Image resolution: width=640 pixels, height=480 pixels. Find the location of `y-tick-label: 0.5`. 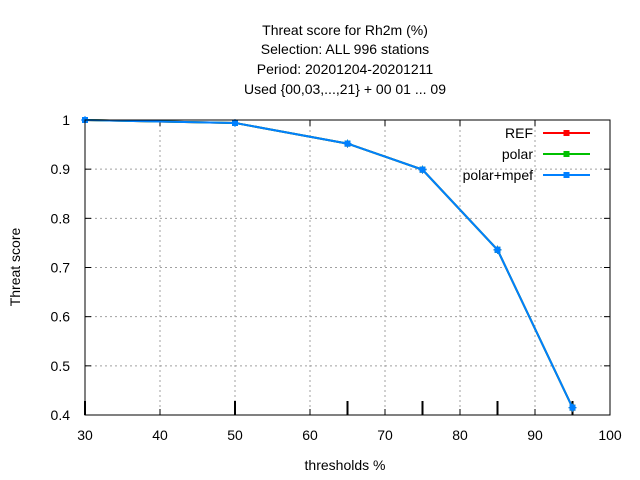

y-tick-label: 0.5 is located at coordinates (61, 366).